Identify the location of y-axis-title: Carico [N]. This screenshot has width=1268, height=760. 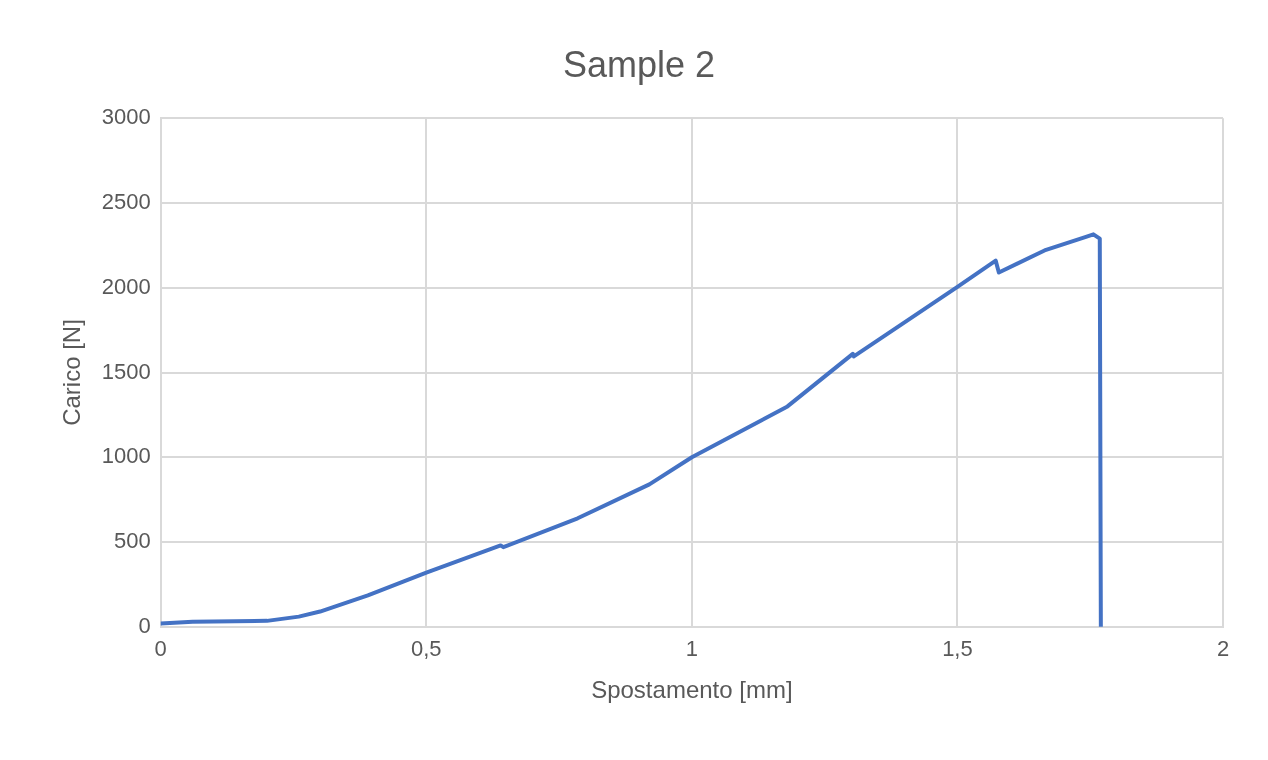
(72, 372).